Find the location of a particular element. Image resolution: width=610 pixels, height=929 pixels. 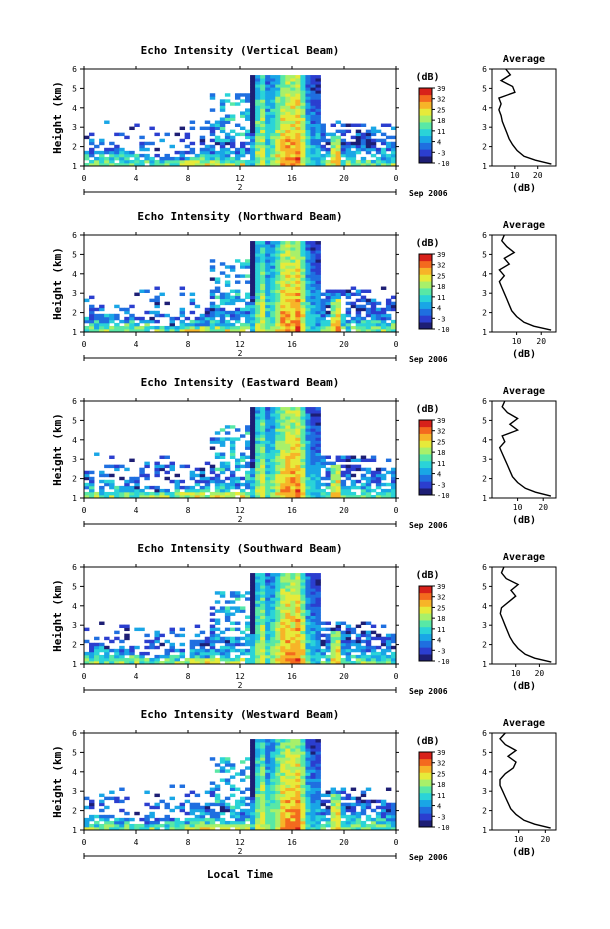

y-tick-label: 1 is located at coordinates (74, 498).